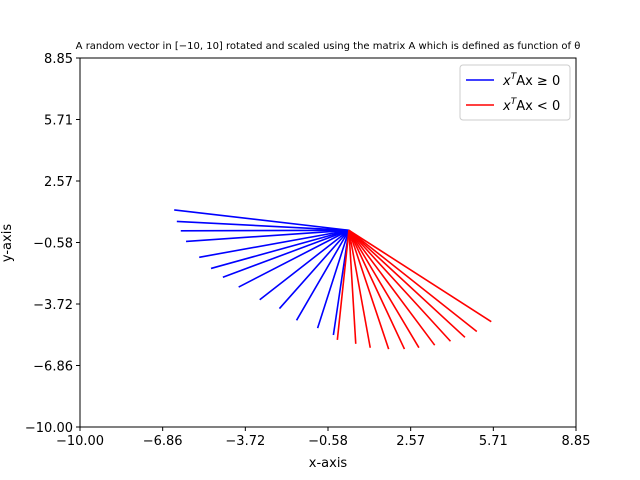 The width and height of the screenshot is (640, 480). Describe the element at coordinates (410, 441) in the screenshot. I see `x-tick-label: 2.57` at that location.